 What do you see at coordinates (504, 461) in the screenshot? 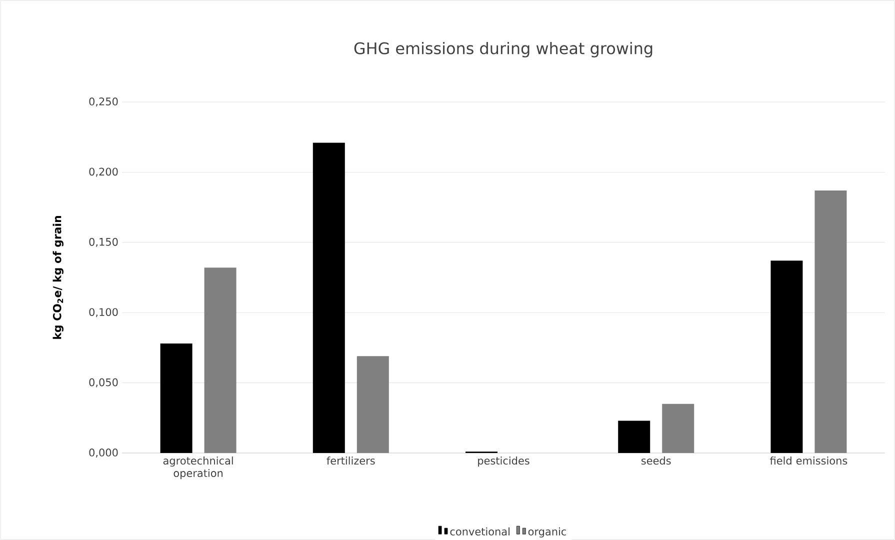
I see `x-tick-label: pesticides` at bounding box center [504, 461].